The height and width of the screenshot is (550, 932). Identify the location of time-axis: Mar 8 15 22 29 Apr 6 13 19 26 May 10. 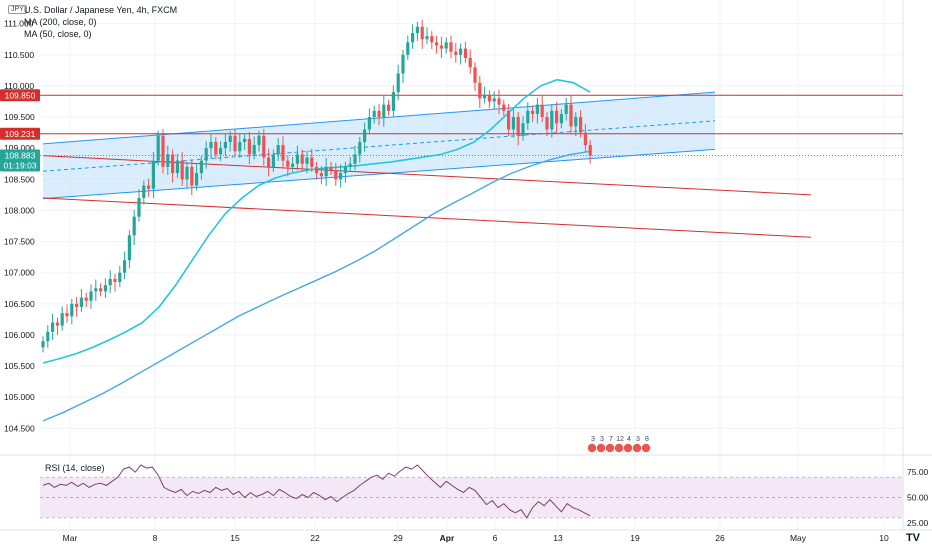
(476, 538).